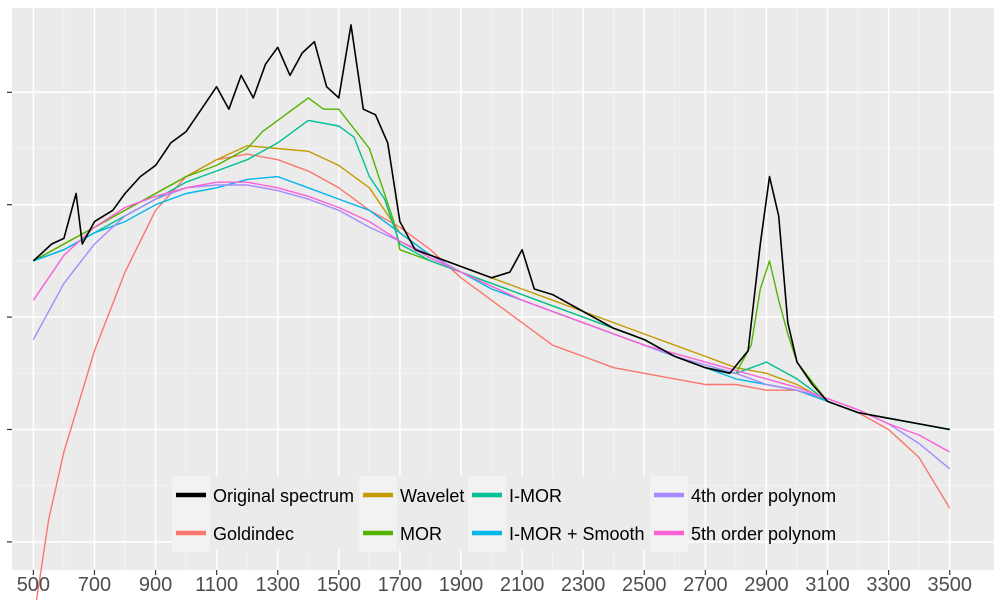  What do you see at coordinates (535, 496) in the screenshot?
I see `legend-label: I-MOR` at bounding box center [535, 496].